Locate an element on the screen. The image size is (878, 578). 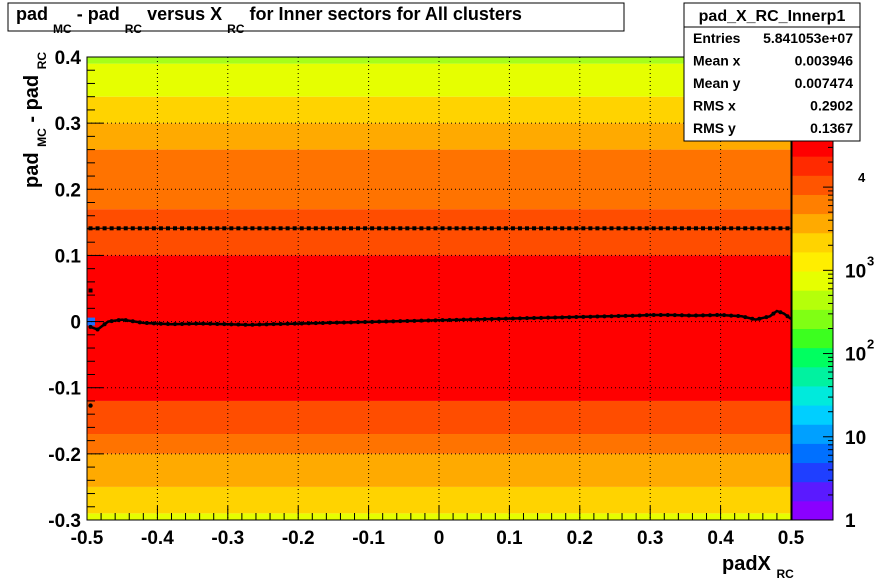
x-tick-label-9: 0.4 is located at coordinates (720, 538).